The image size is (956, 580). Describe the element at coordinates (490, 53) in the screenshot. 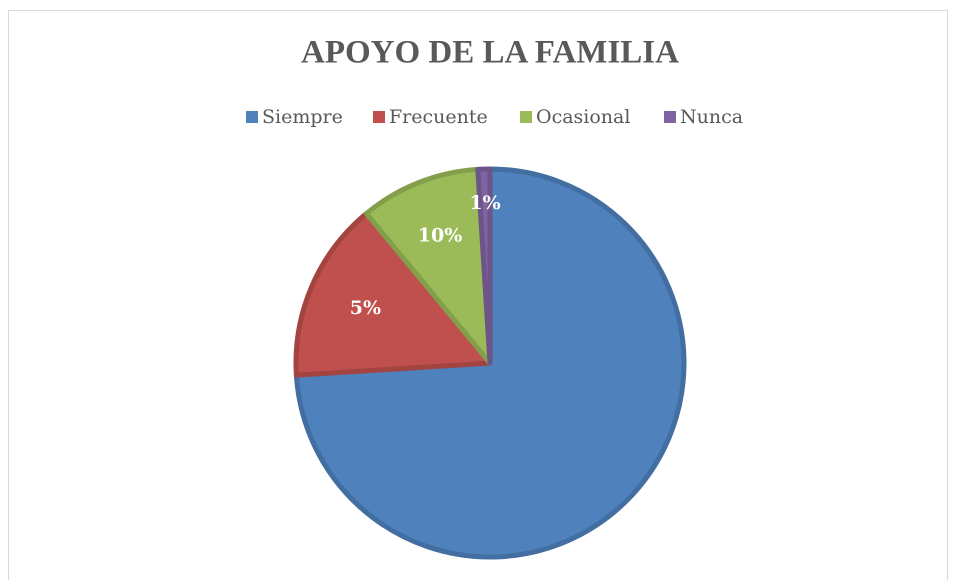

I see `chart-title: APOYO DE LA FAMILIA` at that location.